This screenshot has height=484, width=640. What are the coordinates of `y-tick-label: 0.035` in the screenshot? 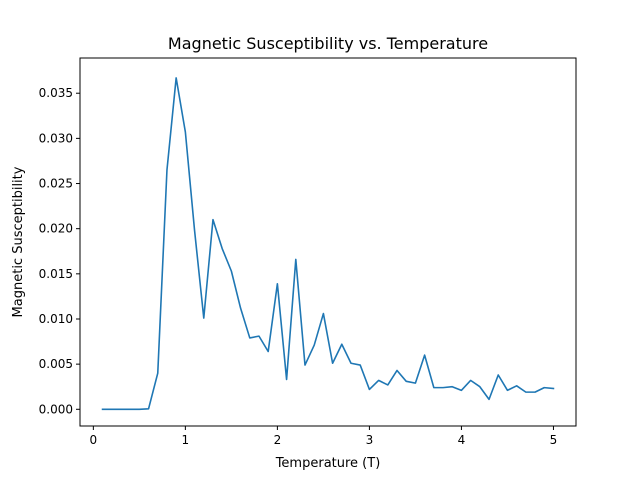 It's located at (56, 93).